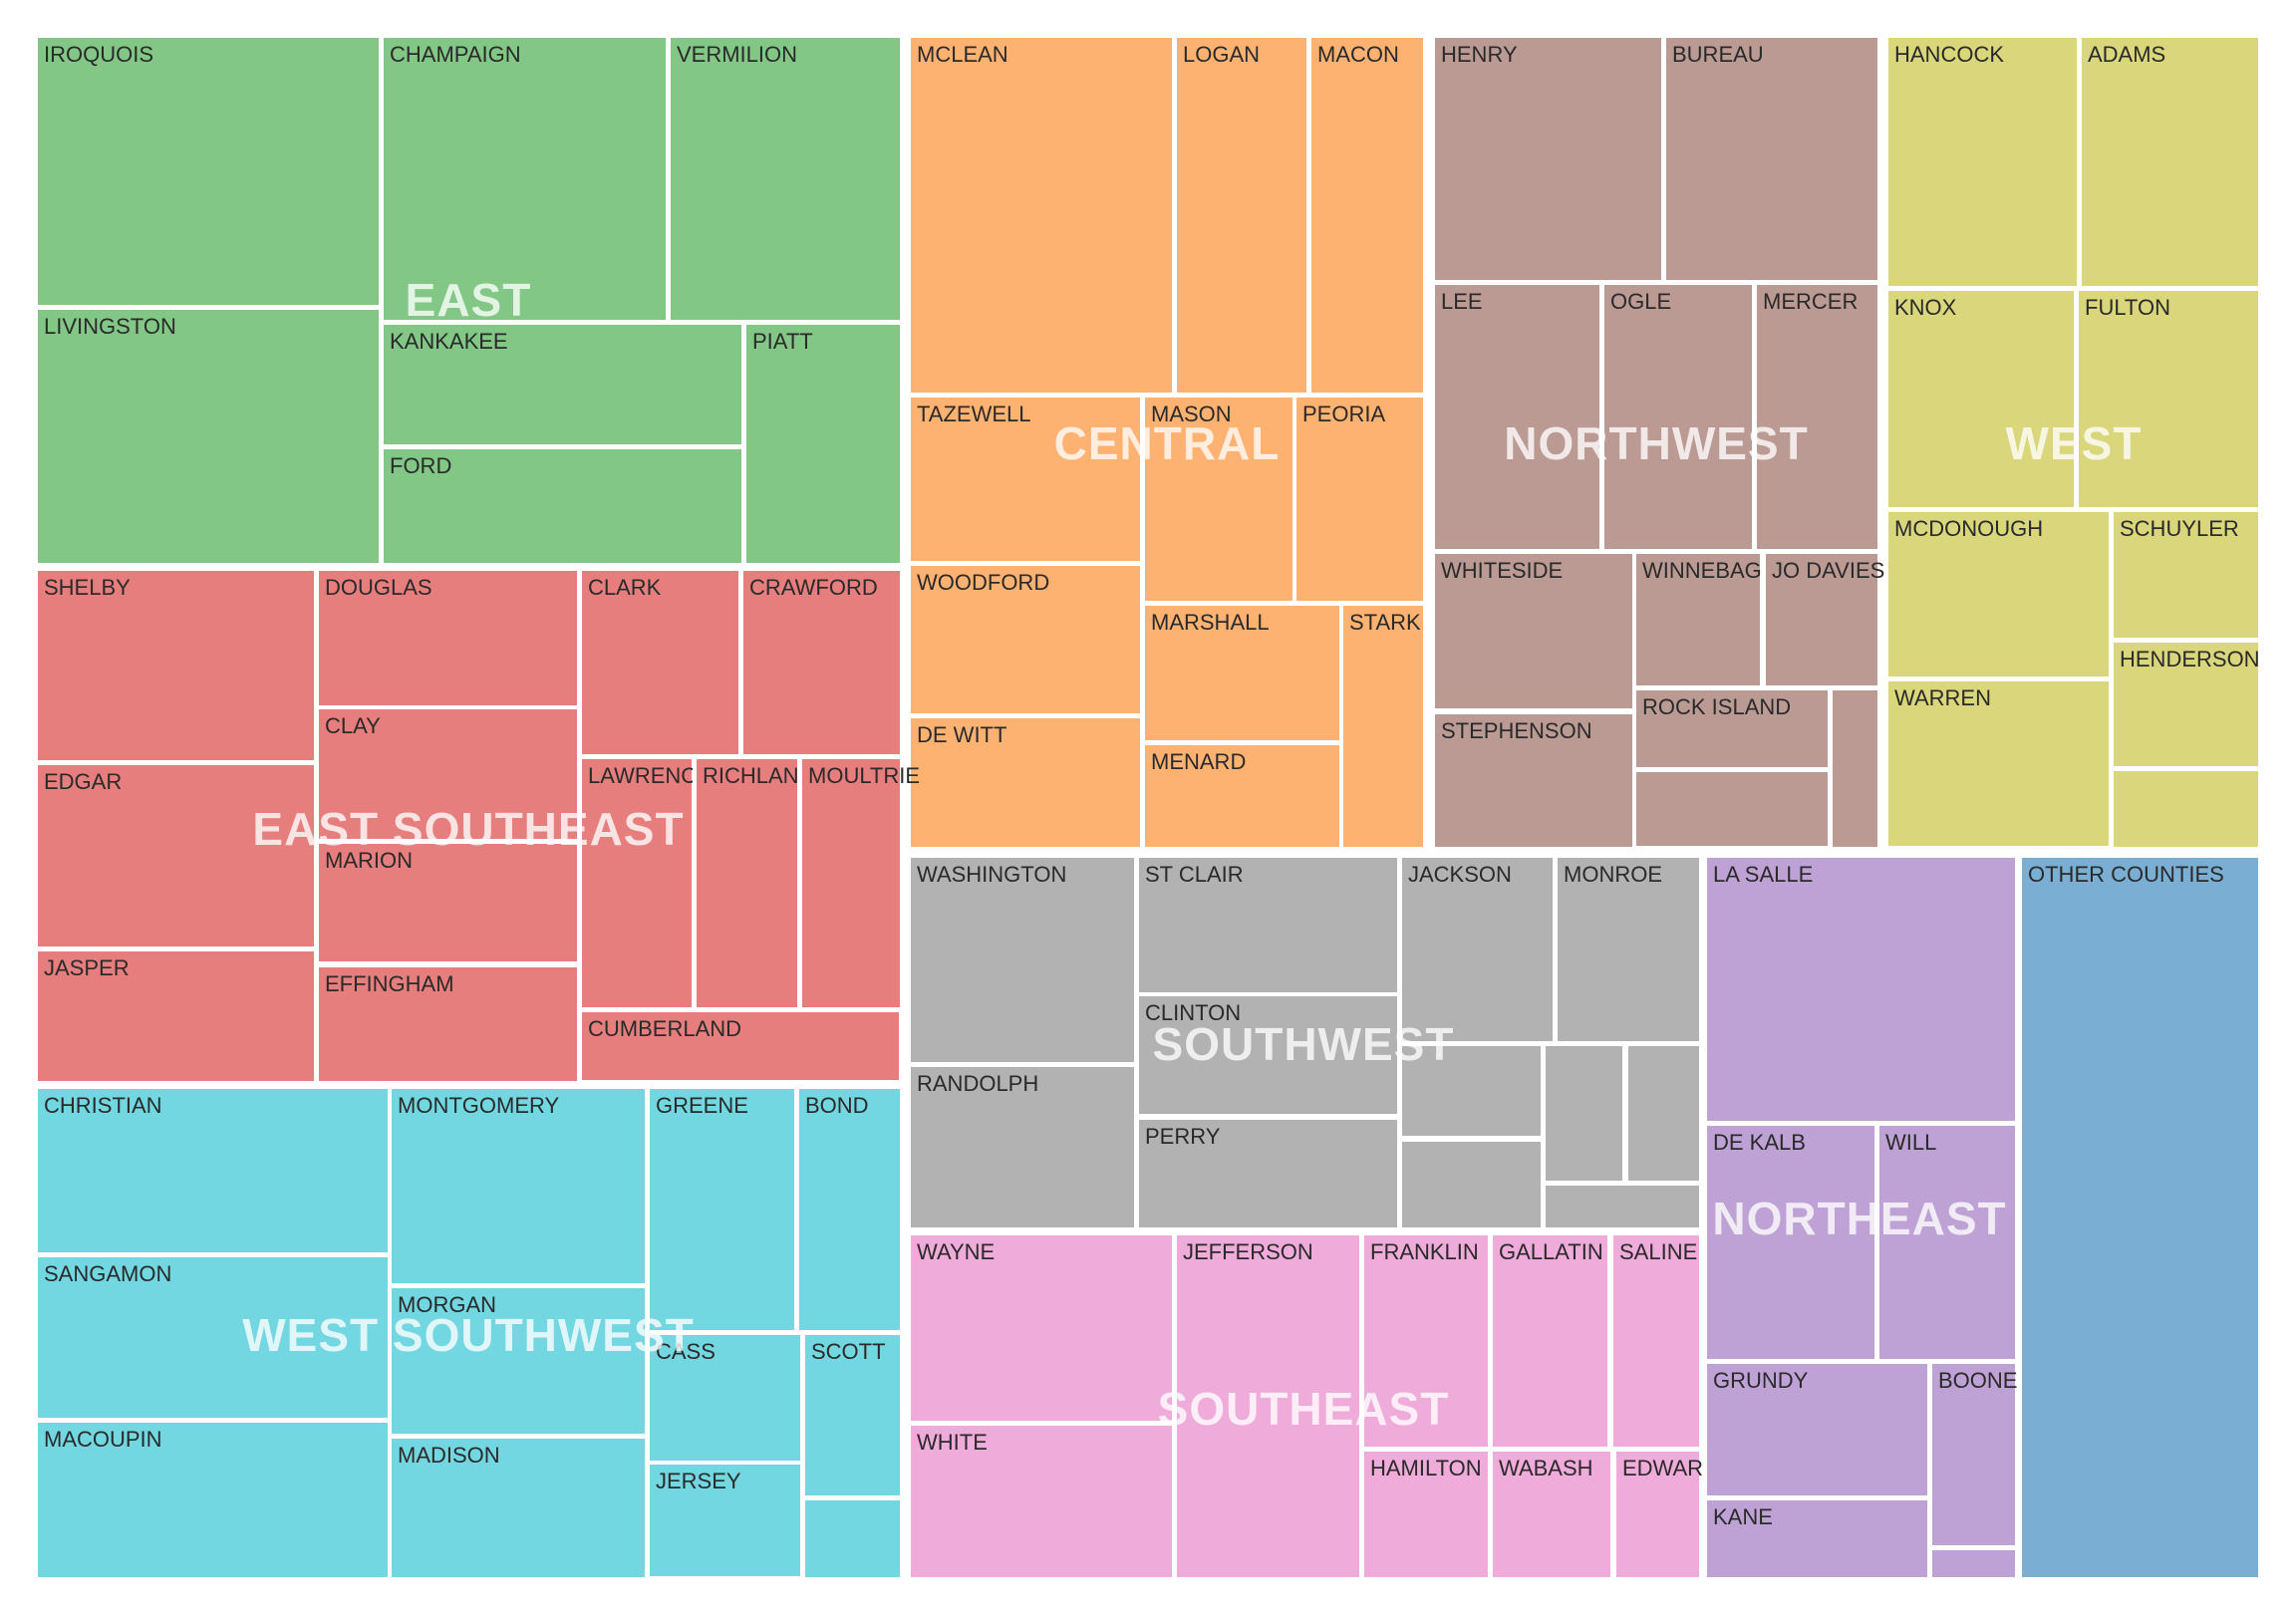  What do you see at coordinates (1705, 619) in the screenshot?
I see `treemap-cell-winnebago: WINNEBAGO` at bounding box center [1705, 619].